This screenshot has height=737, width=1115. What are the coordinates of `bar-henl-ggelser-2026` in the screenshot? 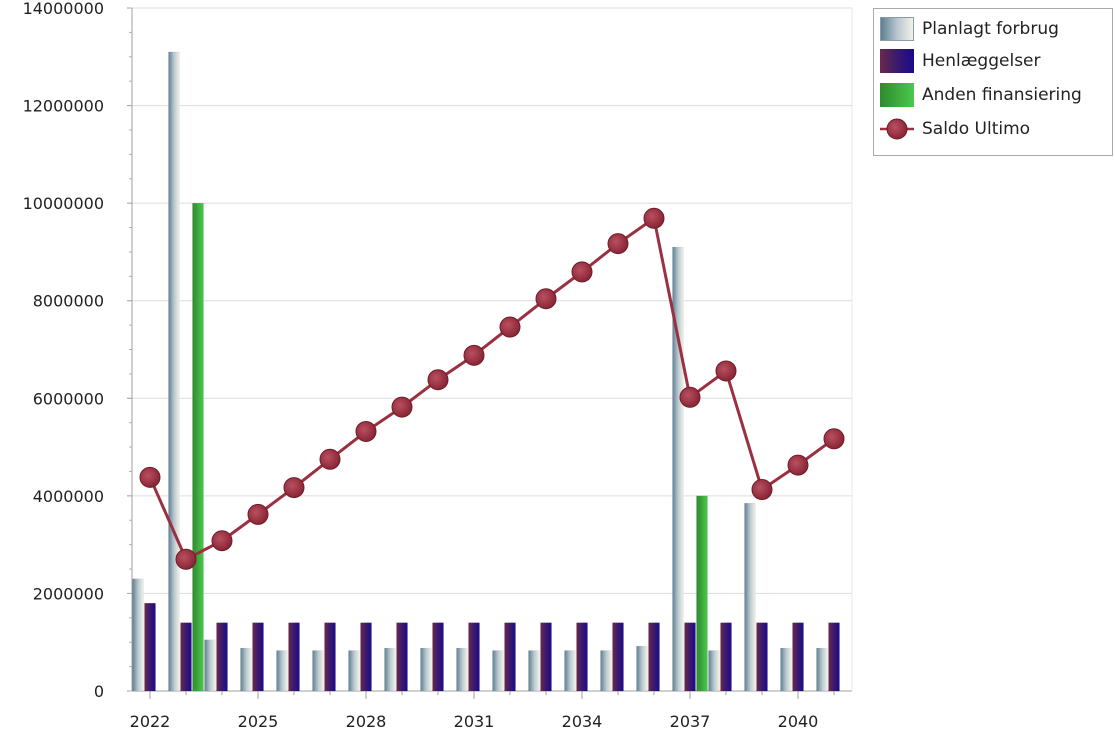 It's located at (294, 657).